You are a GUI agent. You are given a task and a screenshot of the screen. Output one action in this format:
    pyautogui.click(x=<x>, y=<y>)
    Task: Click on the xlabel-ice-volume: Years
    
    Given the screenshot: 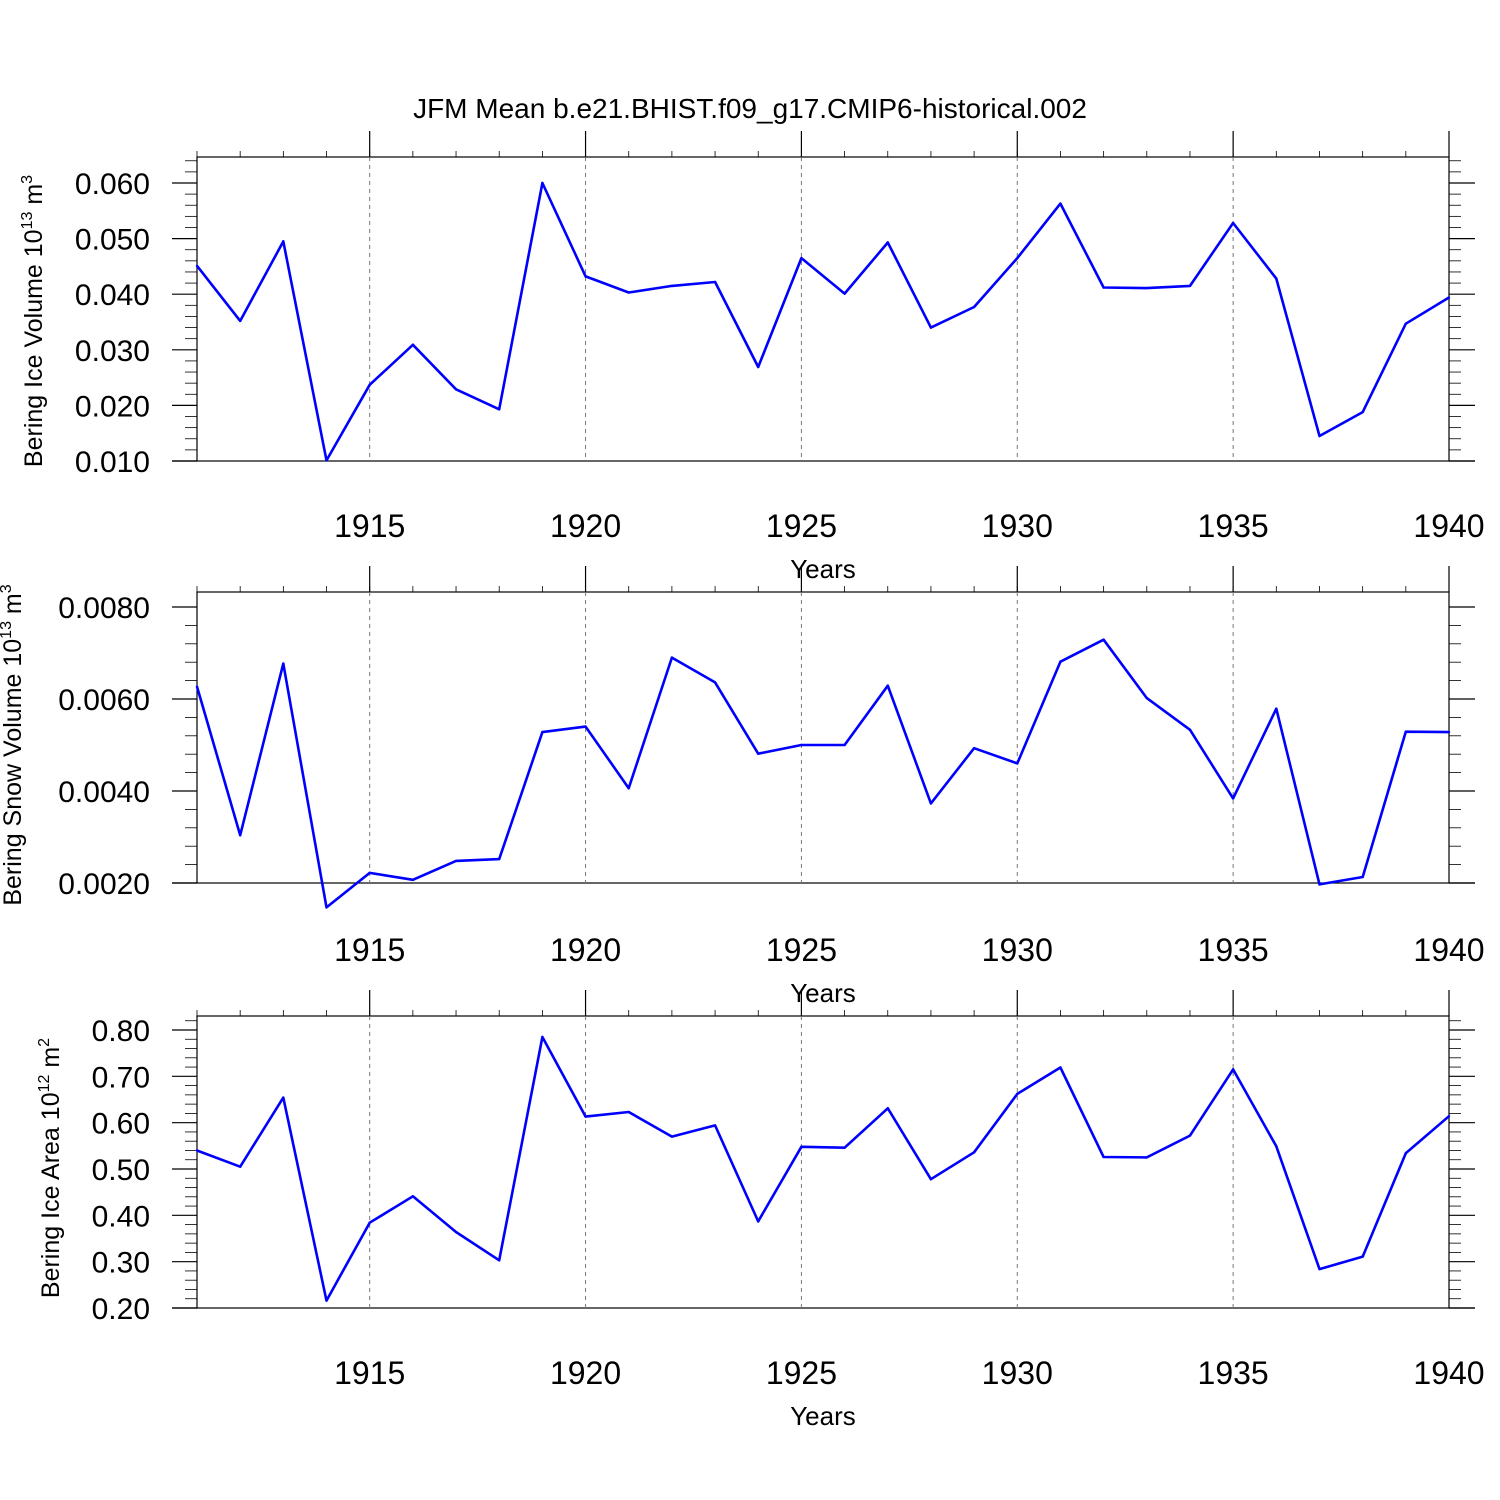 What is the action you would take?
    pyautogui.click(x=823, y=569)
    